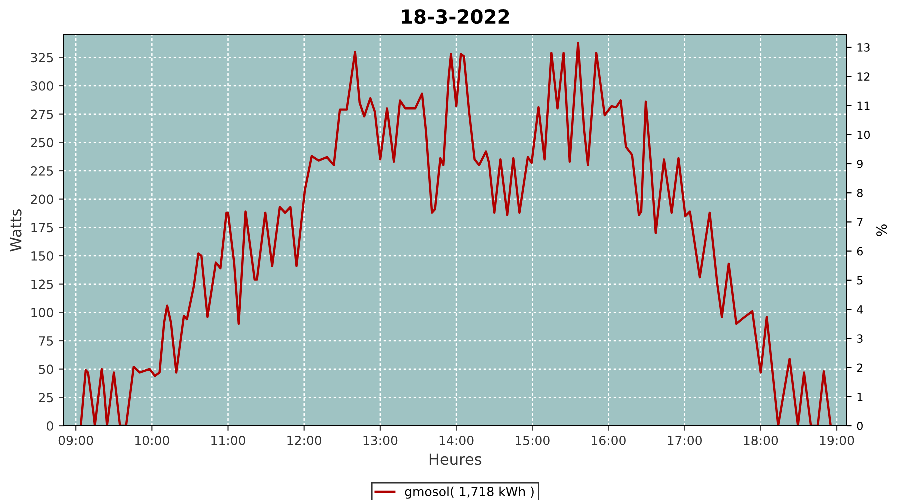 The image size is (900, 500). I want to click on y-axis-title: Watts, so click(16, 231).